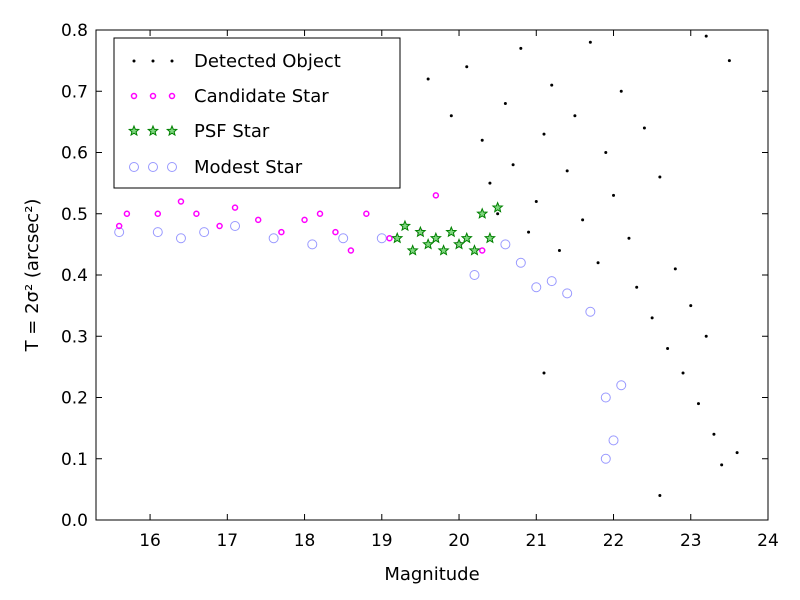  What do you see at coordinates (74, 154) in the screenshot?
I see `y-tick-label: 0.6` at bounding box center [74, 154].